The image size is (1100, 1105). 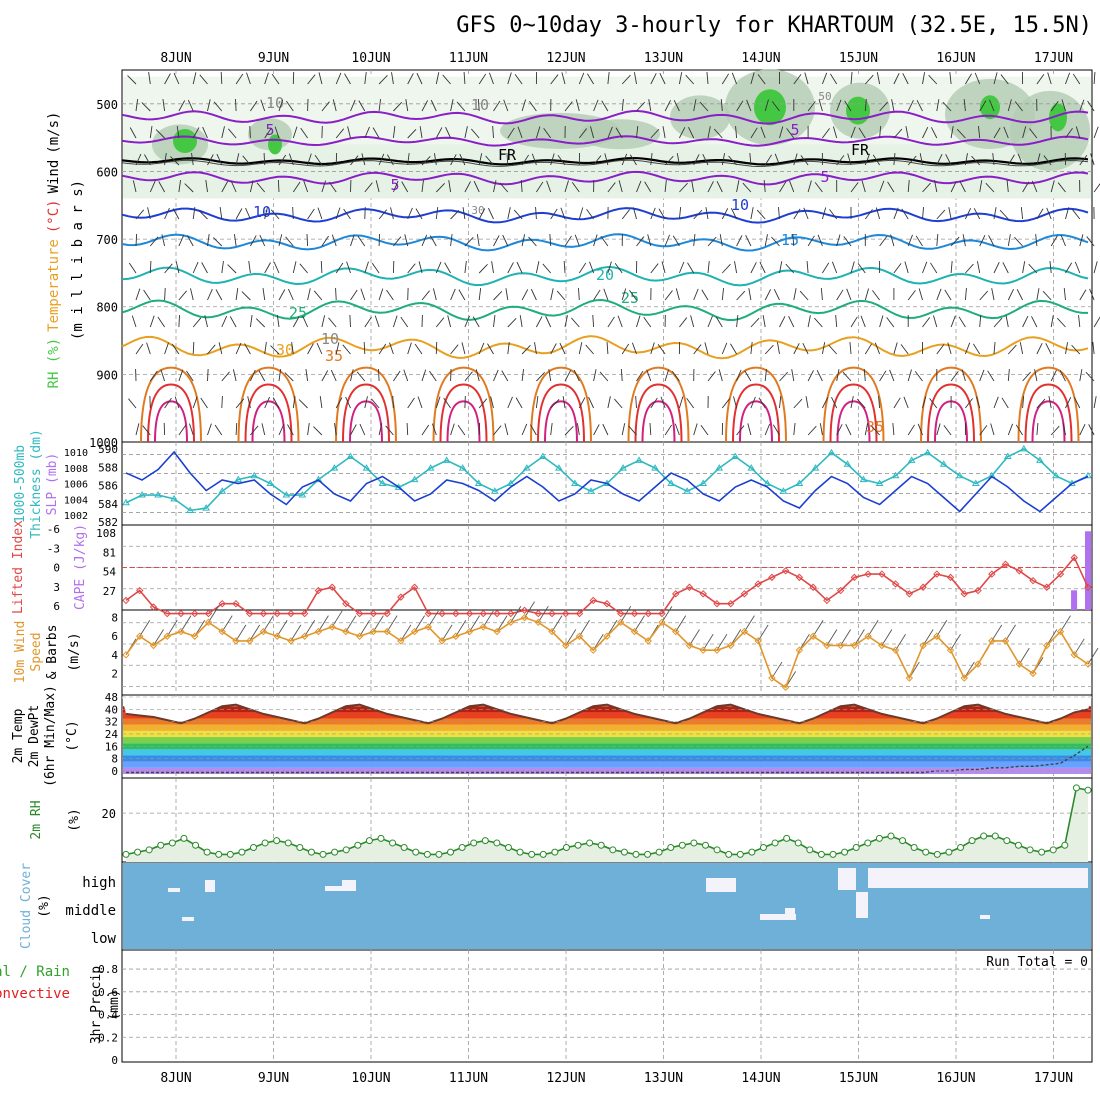 I want to click on y-tick-thickness-588: 588, so click(x=108, y=467).